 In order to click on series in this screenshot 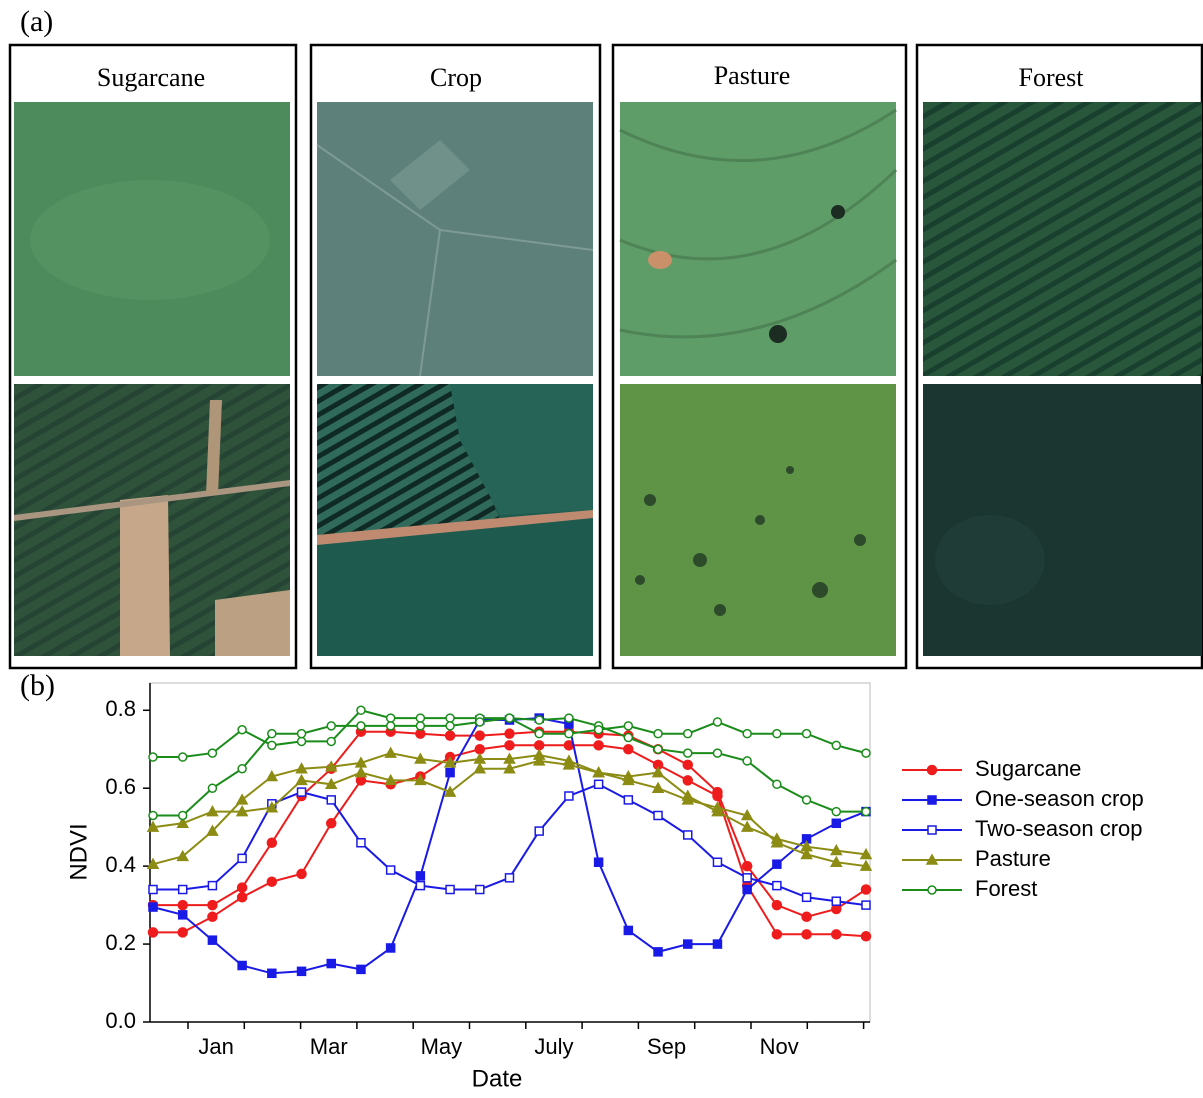, I will do `click(509, 808)`.